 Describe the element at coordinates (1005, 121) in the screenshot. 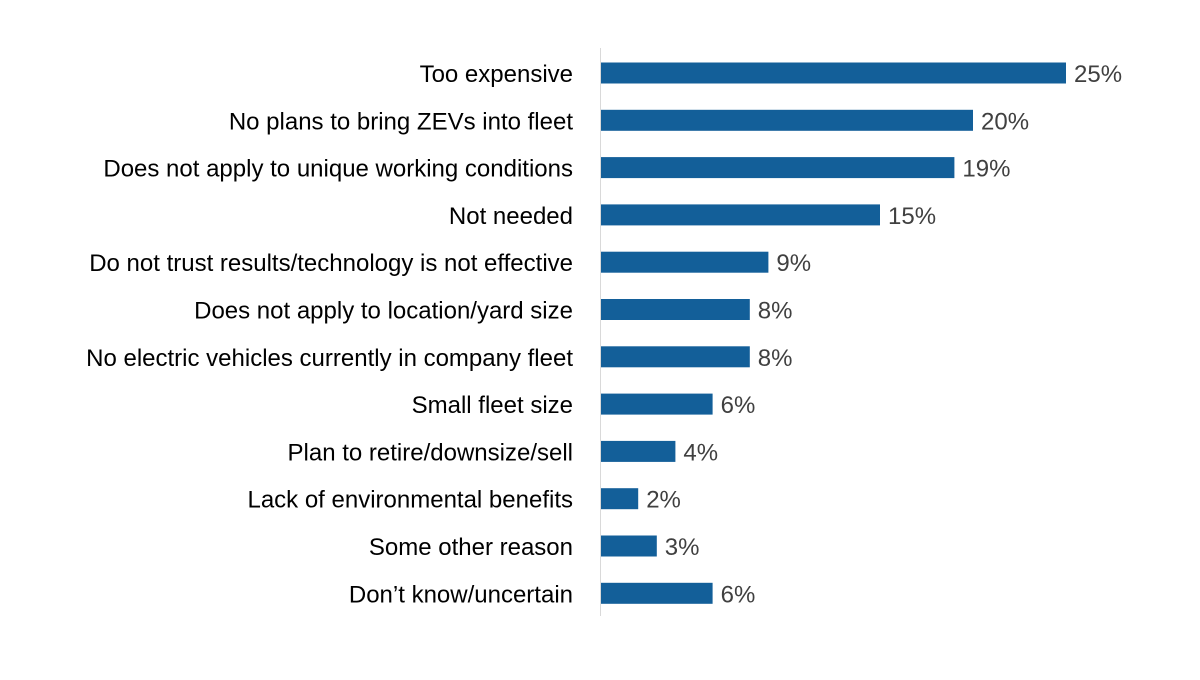

I see `data-label: 20%` at that location.